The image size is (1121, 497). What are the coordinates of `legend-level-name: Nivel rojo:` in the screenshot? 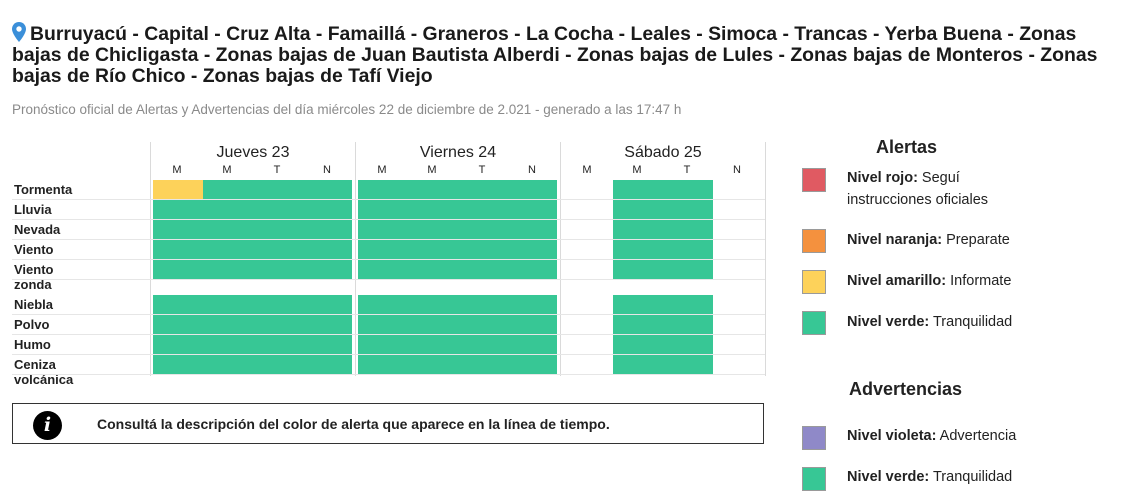 It's located at (882, 178).